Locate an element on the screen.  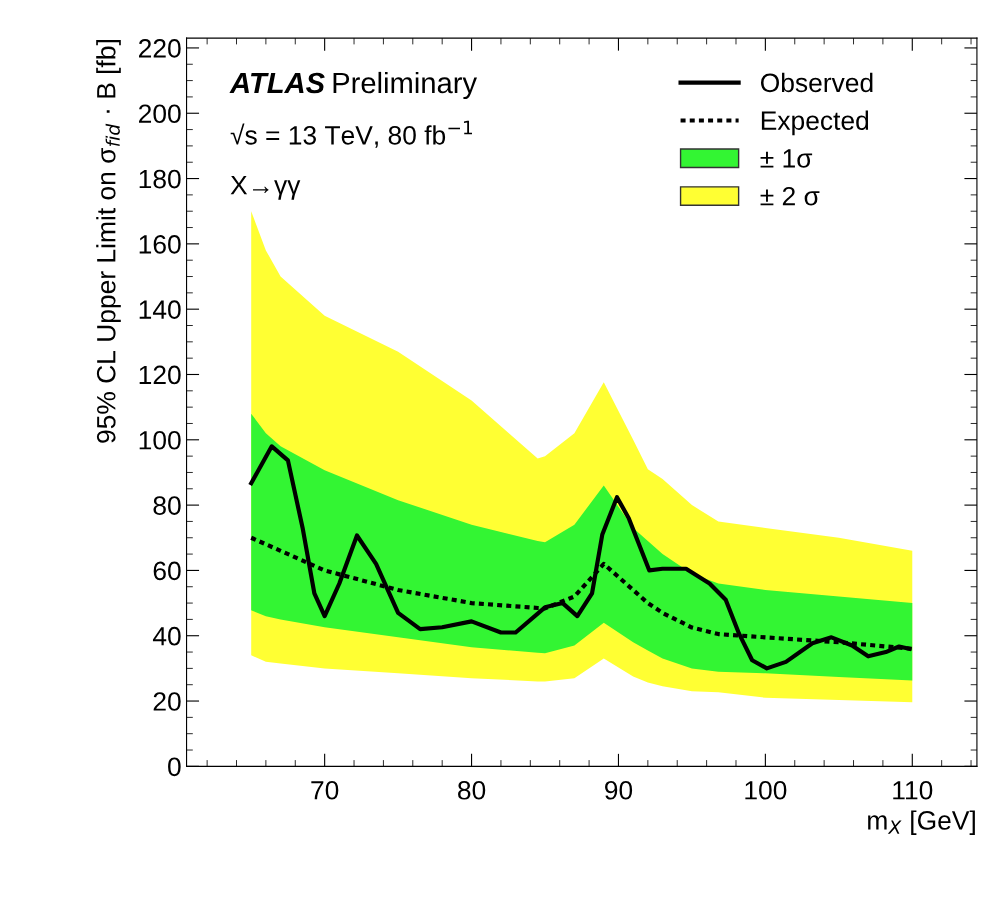
x-axis-title: m$_{X}$ [GeV] is located at coordinates (921, 822).